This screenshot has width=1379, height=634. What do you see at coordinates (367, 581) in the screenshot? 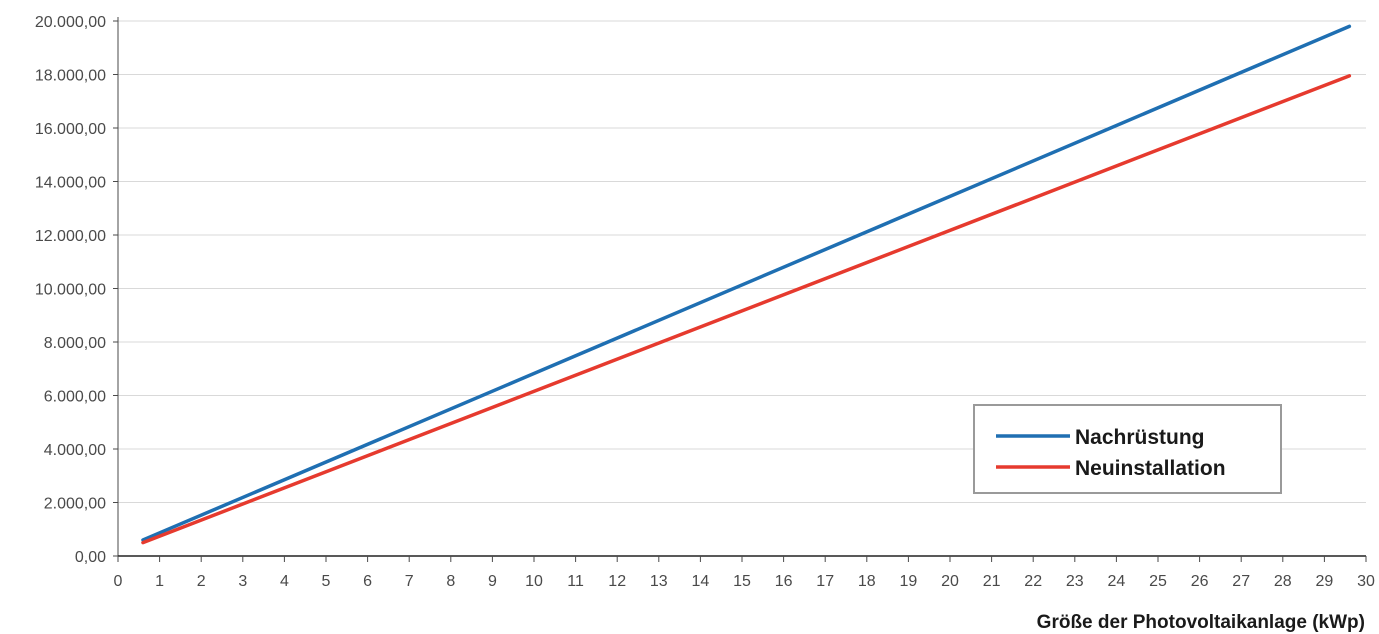
I see `x-tick-label: 6` at bounding box center [367, 581].